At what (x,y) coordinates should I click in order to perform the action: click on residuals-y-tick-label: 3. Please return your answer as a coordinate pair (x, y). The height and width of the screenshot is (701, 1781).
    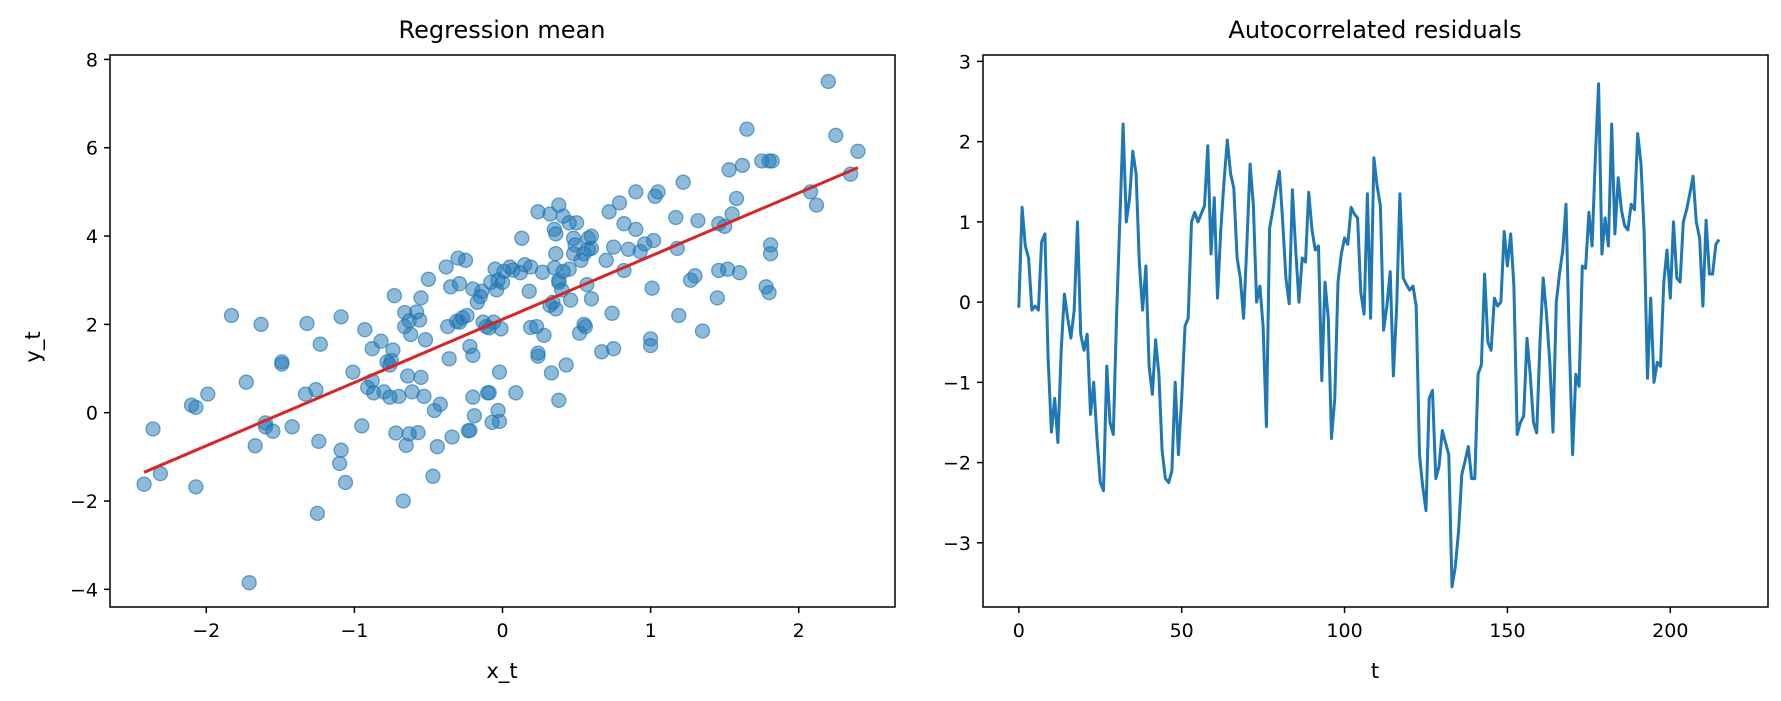
    Looking at the image, I should click on (965, 62).